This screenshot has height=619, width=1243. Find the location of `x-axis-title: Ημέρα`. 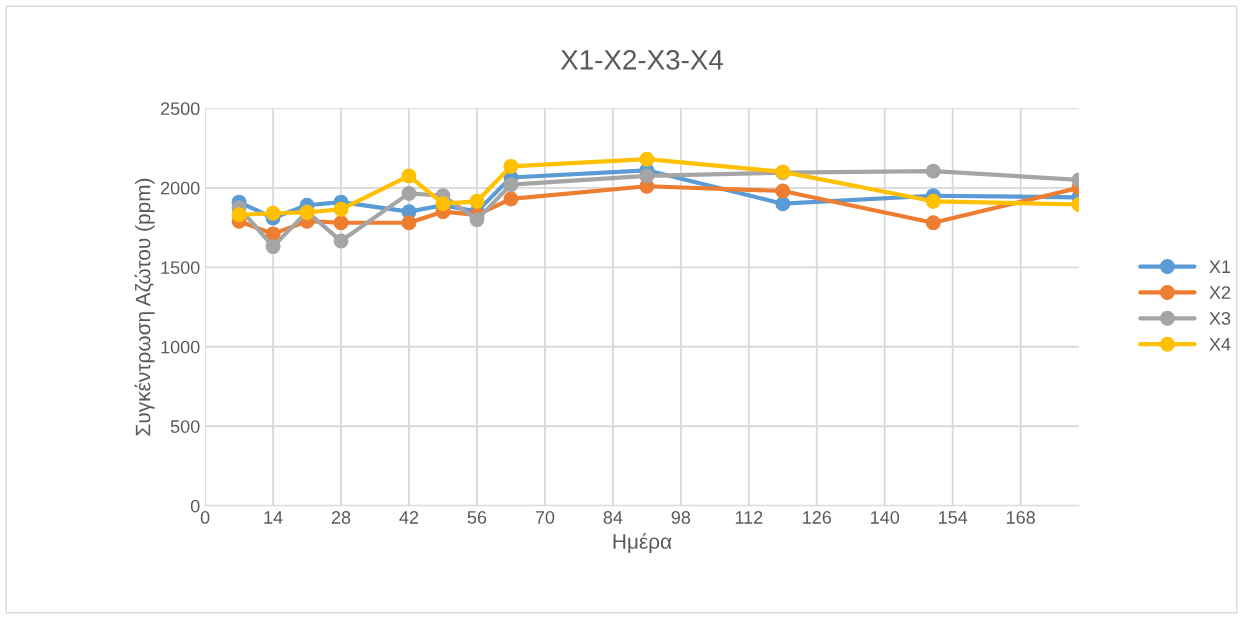

x-axis-title: Ημέρα is located at coordinates (642, 542).